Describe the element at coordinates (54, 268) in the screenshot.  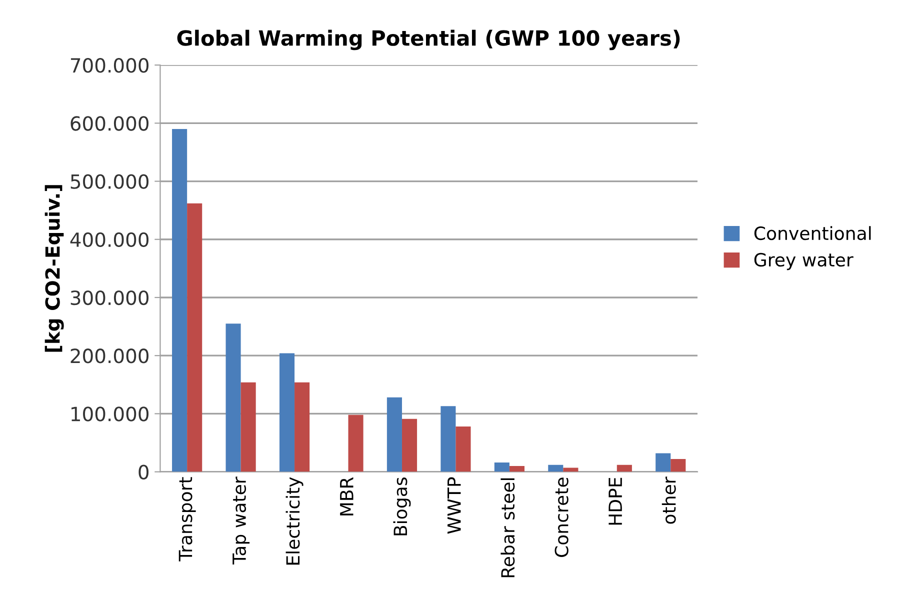
I see `y-axis-title: [kg CO2-Equiv.]` at that location.